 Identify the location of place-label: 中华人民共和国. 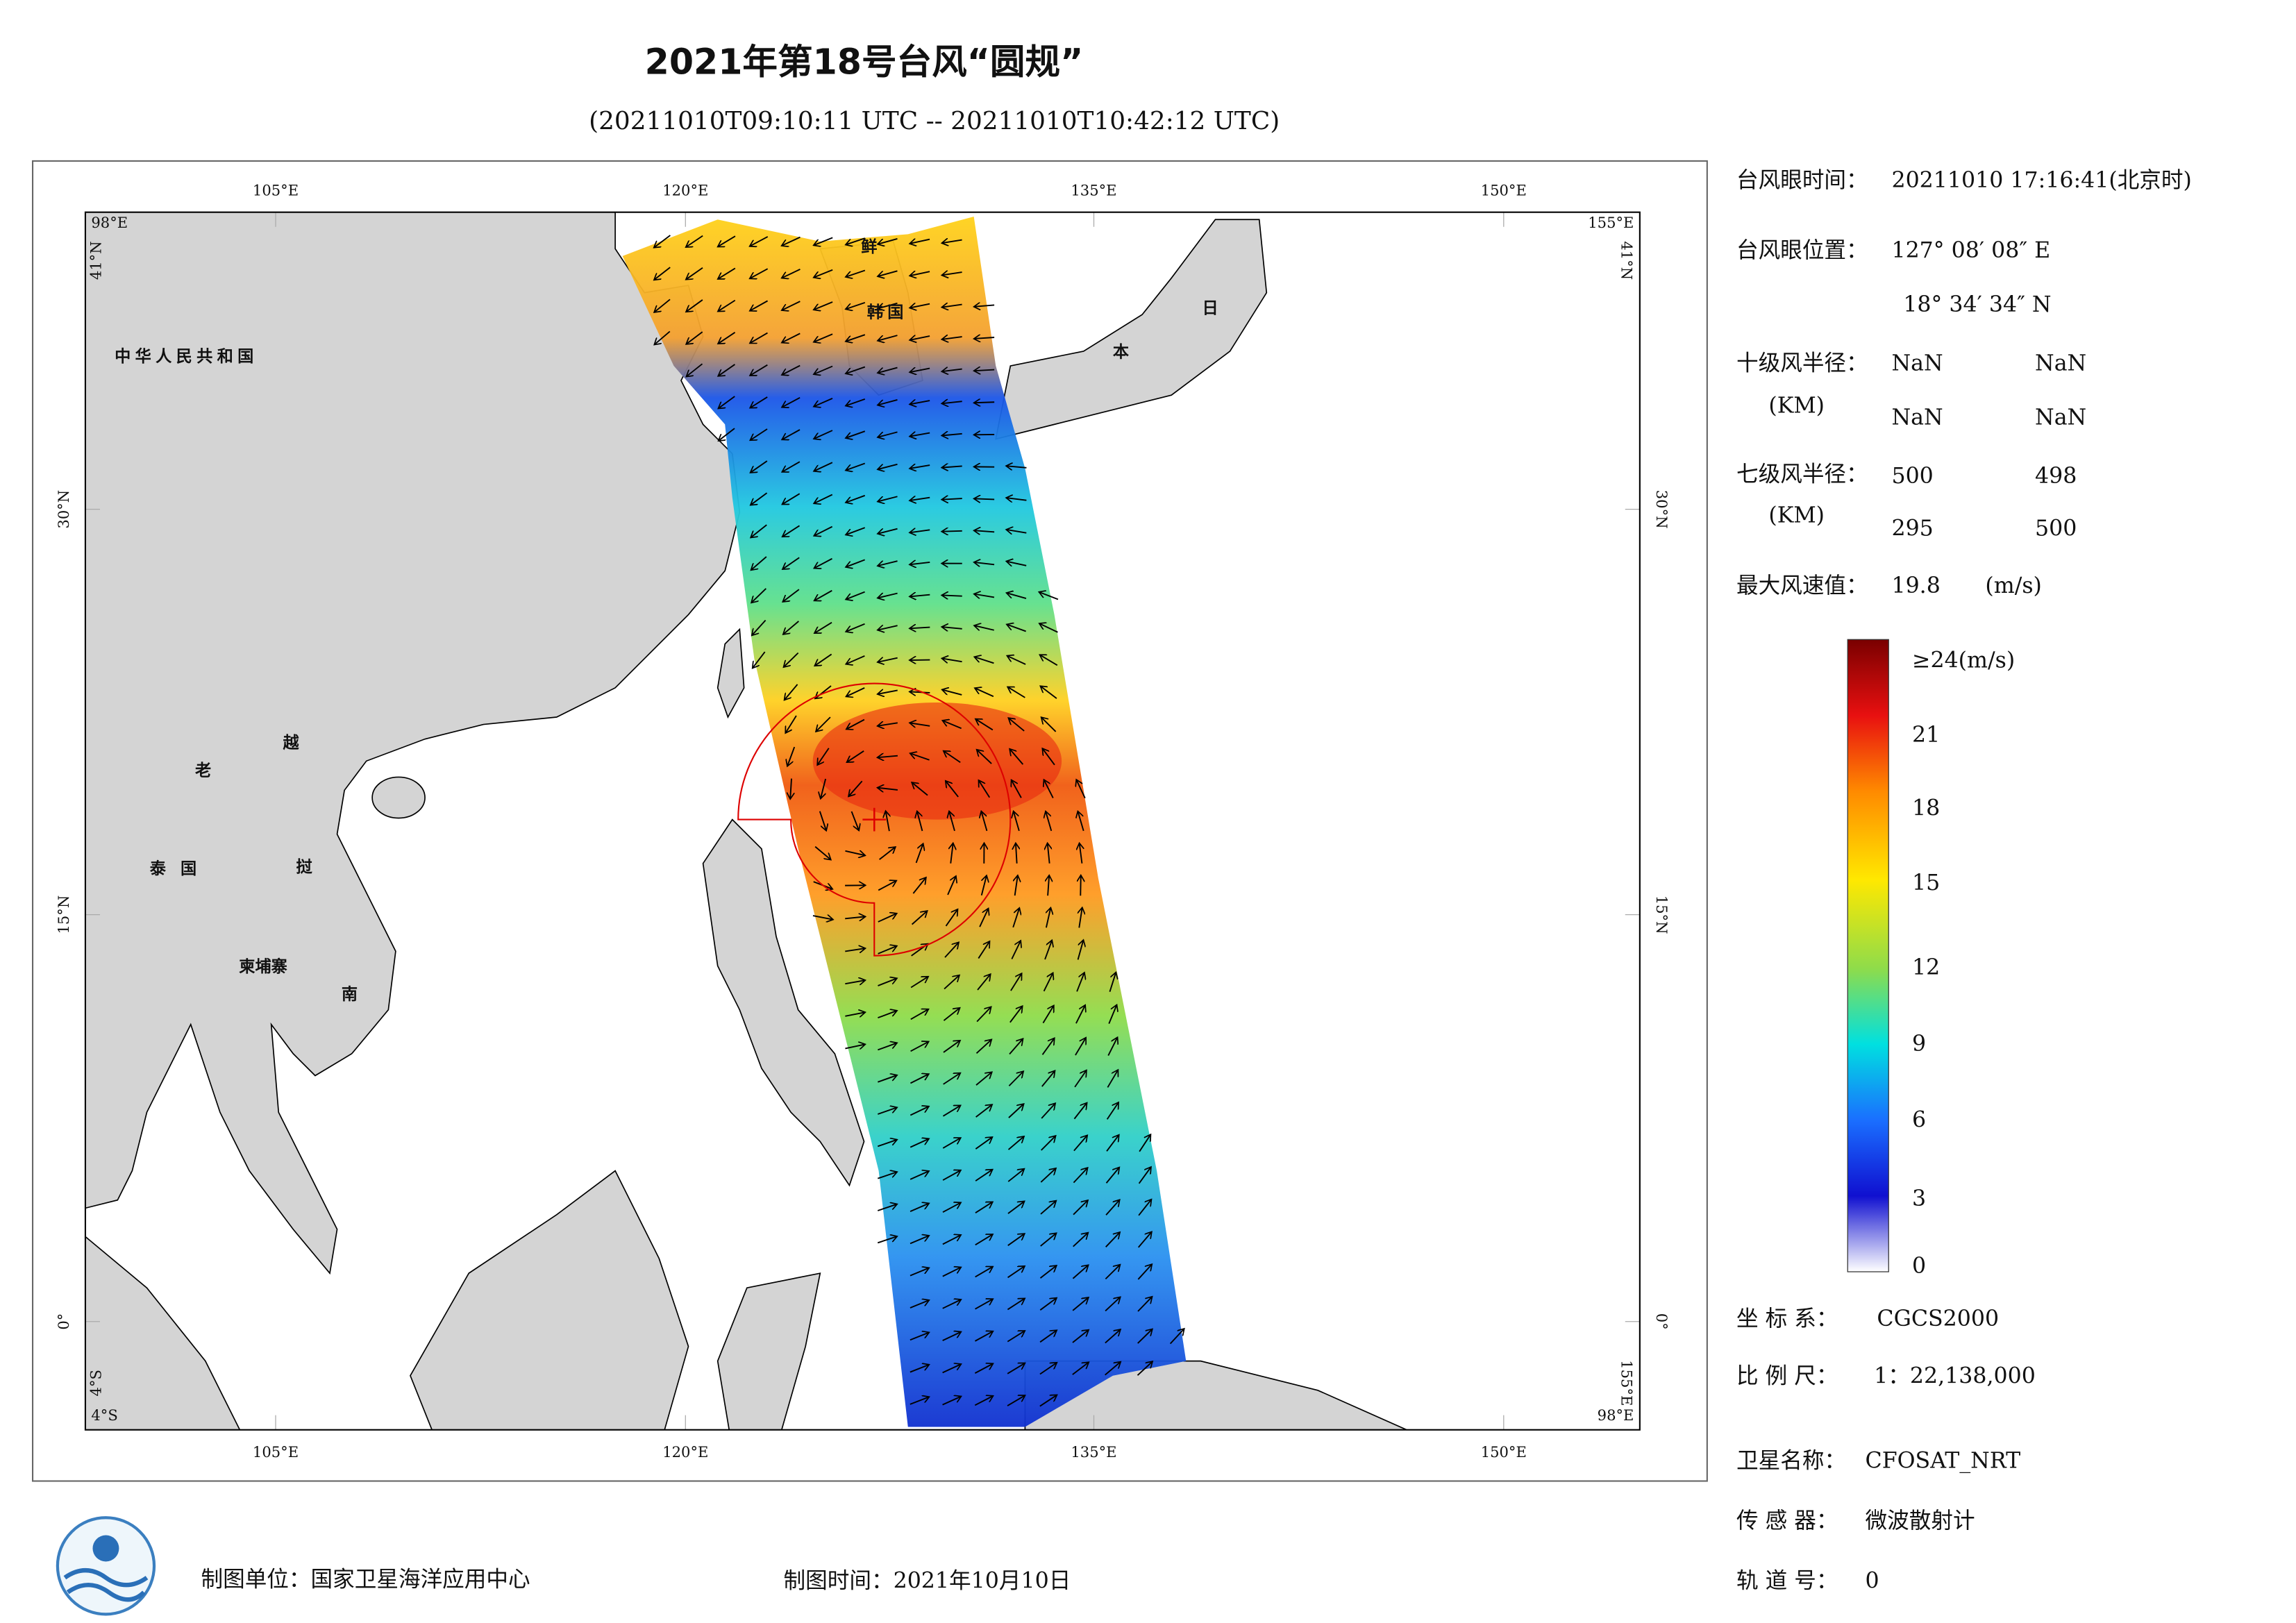
(186, 356).